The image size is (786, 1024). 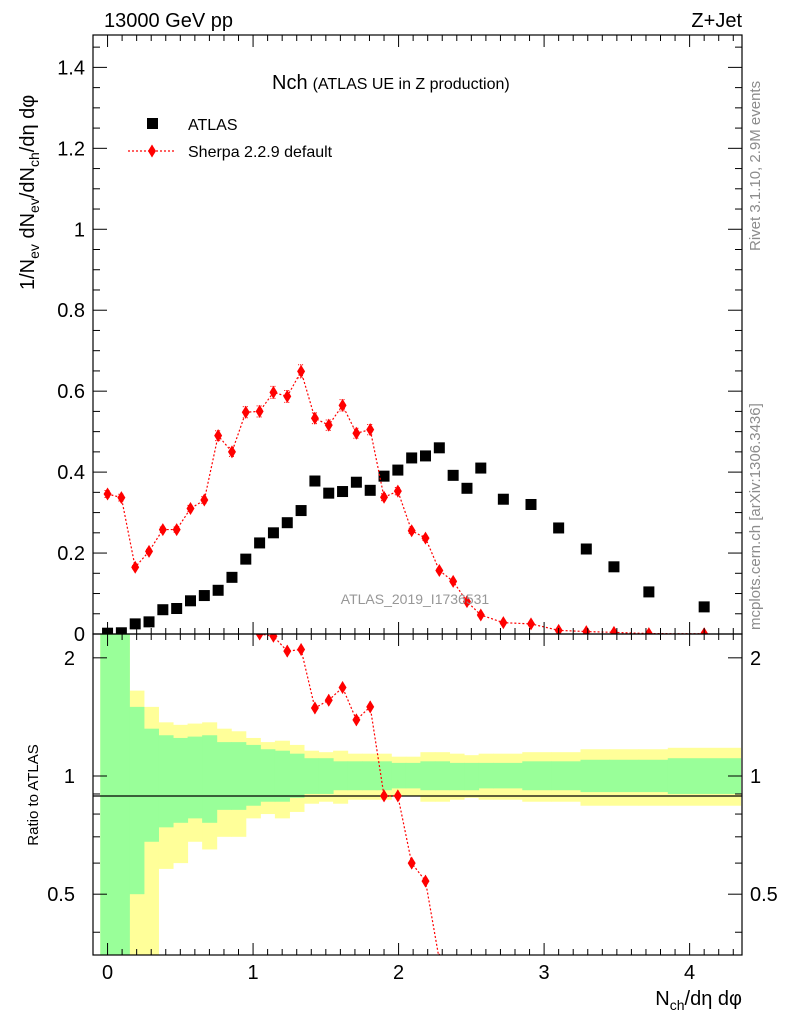 What do you see at coordinates (755, 516) in the screenshot?
I see `mcplots-credit-label: mcplots.cern.ch [arXiv:1306.3436]` at bounding box center [755, 516].